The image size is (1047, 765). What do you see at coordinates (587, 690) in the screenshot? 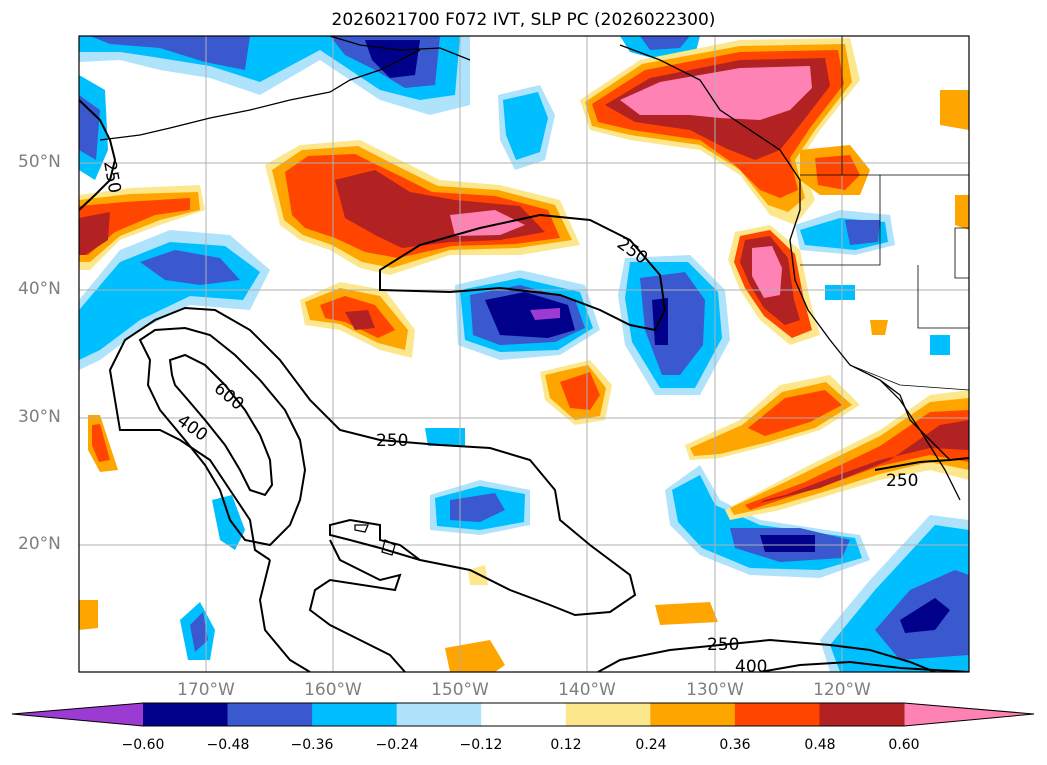
I see `lon-label-140w: 140°W` at bounding box center [587, 690].